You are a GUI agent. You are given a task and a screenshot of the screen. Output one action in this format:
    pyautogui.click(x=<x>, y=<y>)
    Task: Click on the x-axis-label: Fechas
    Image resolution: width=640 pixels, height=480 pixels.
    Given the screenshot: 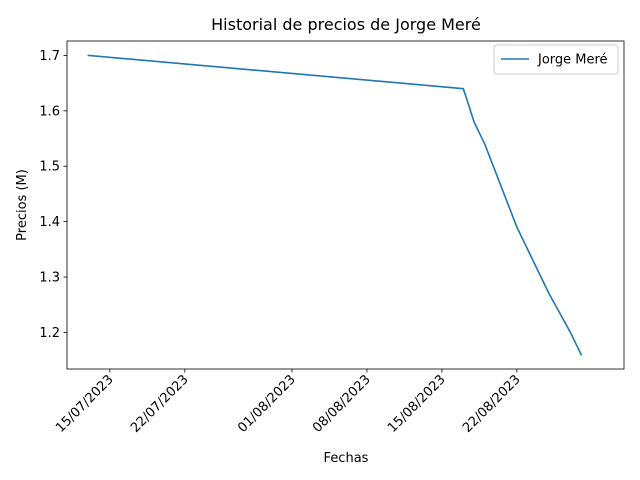 What is the action you would take?
    pyautogui.click(x=346, y=458)
    